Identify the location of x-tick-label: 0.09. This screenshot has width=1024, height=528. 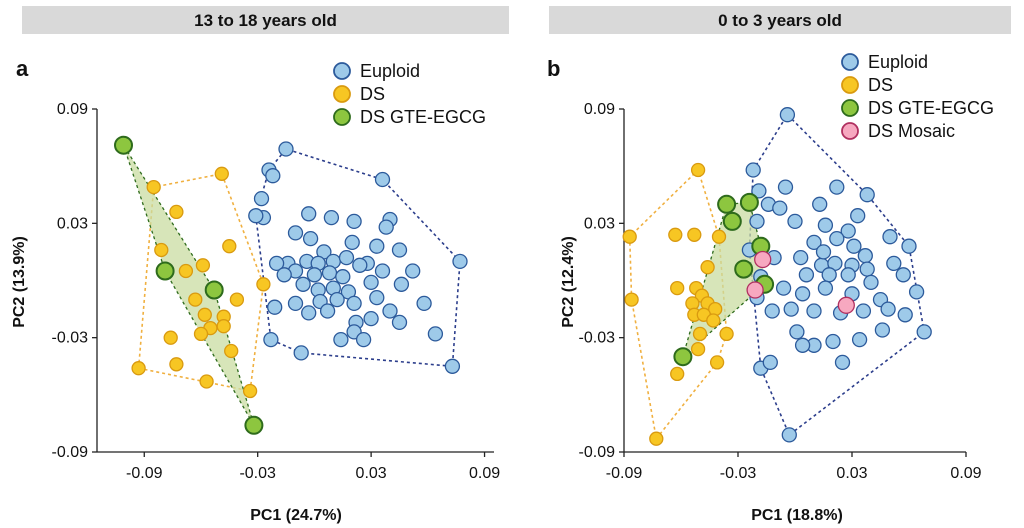
(965, 473).